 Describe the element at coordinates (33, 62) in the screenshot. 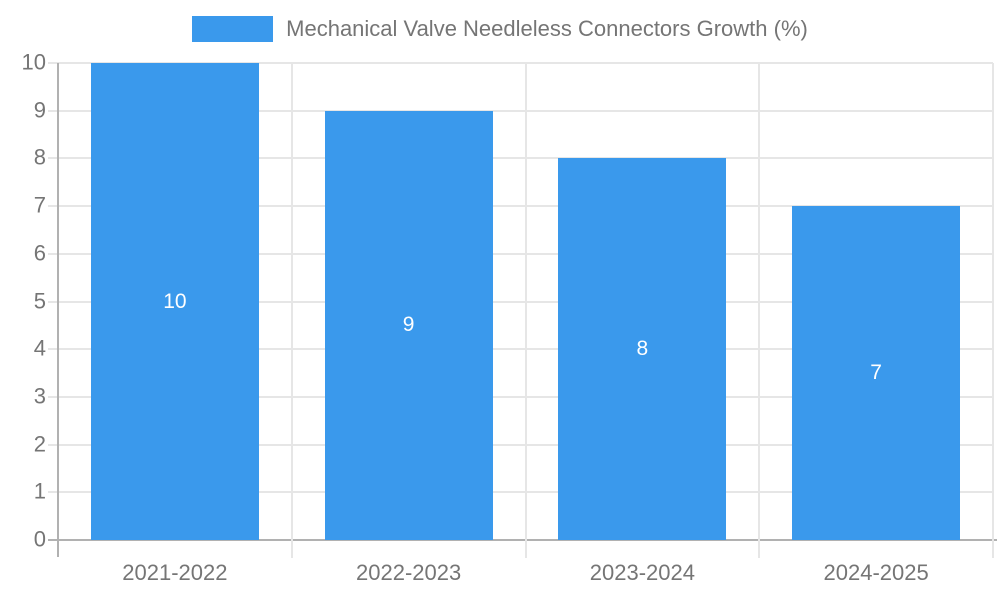

I see `y-axis-tick-label: 10` at that location.